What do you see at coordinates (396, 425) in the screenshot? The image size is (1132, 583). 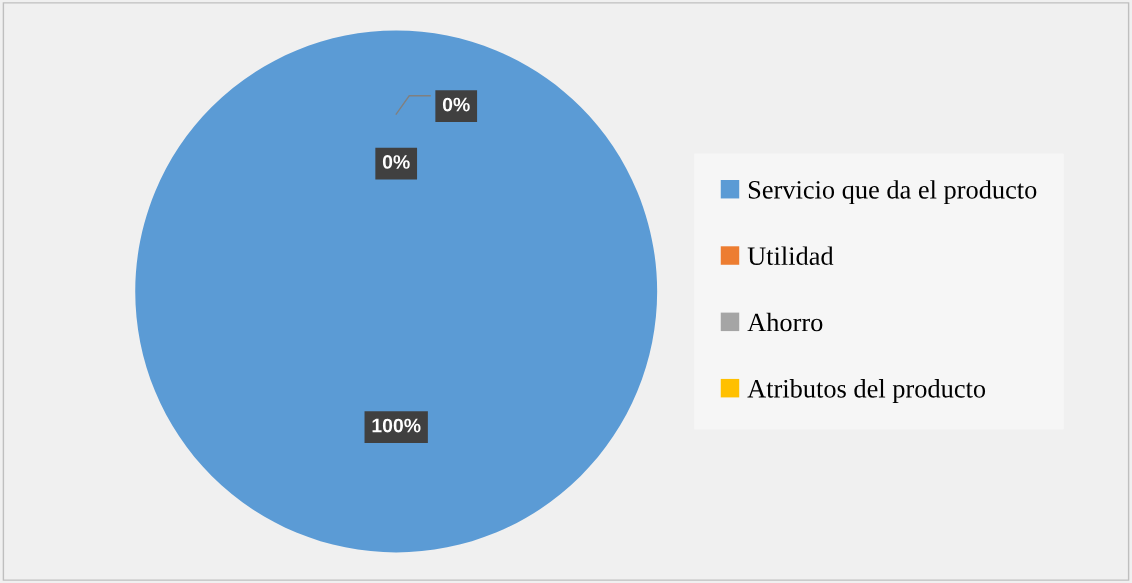 I see `data-label: 100%` at bounding box center [396, 425].